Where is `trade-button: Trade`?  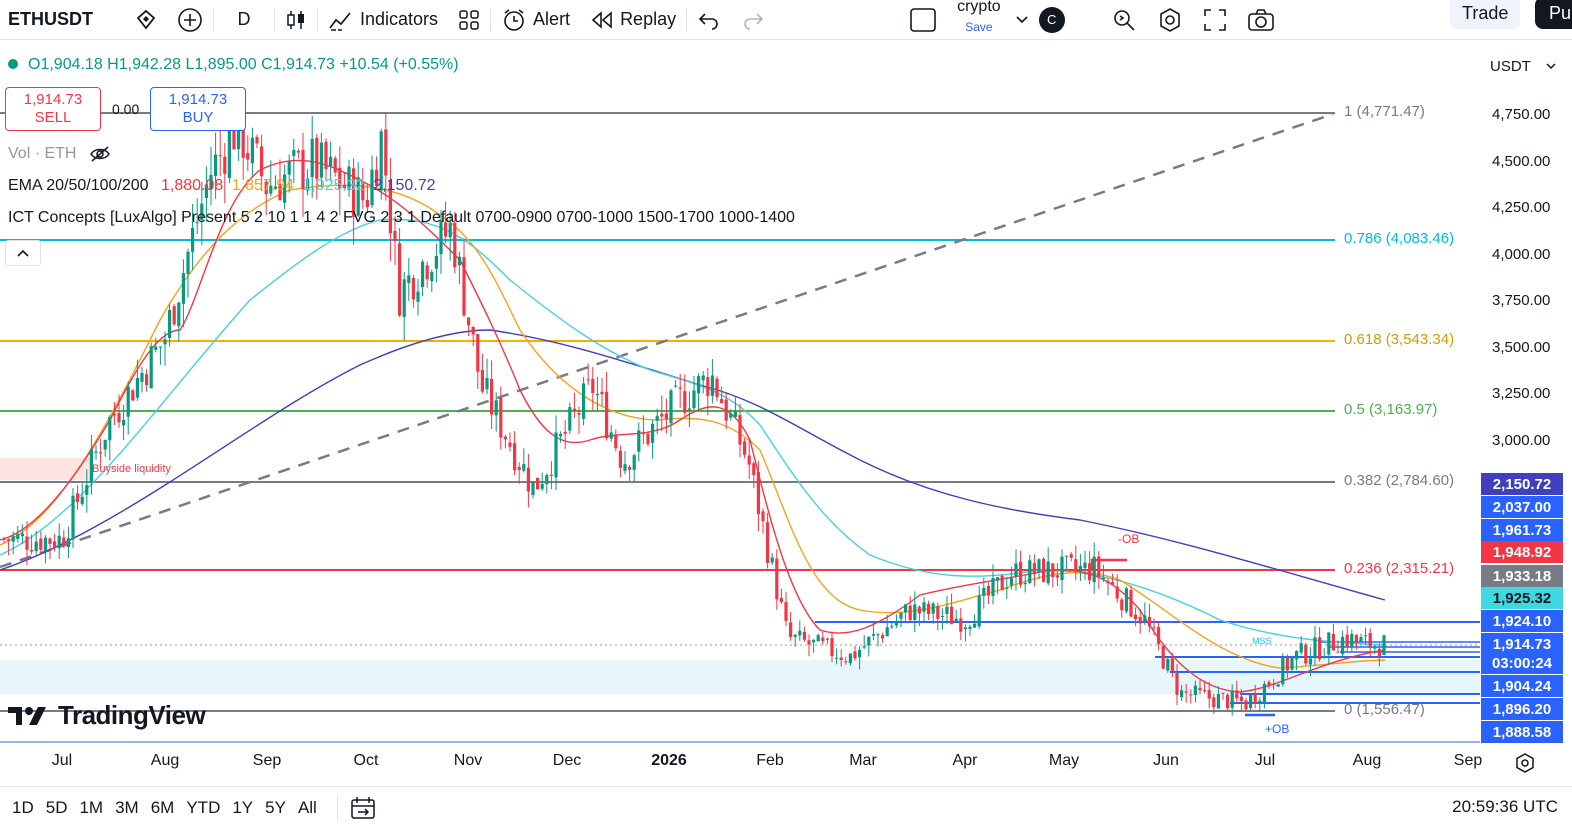
trade-button: Trade is located at coordinates (1485, 14).